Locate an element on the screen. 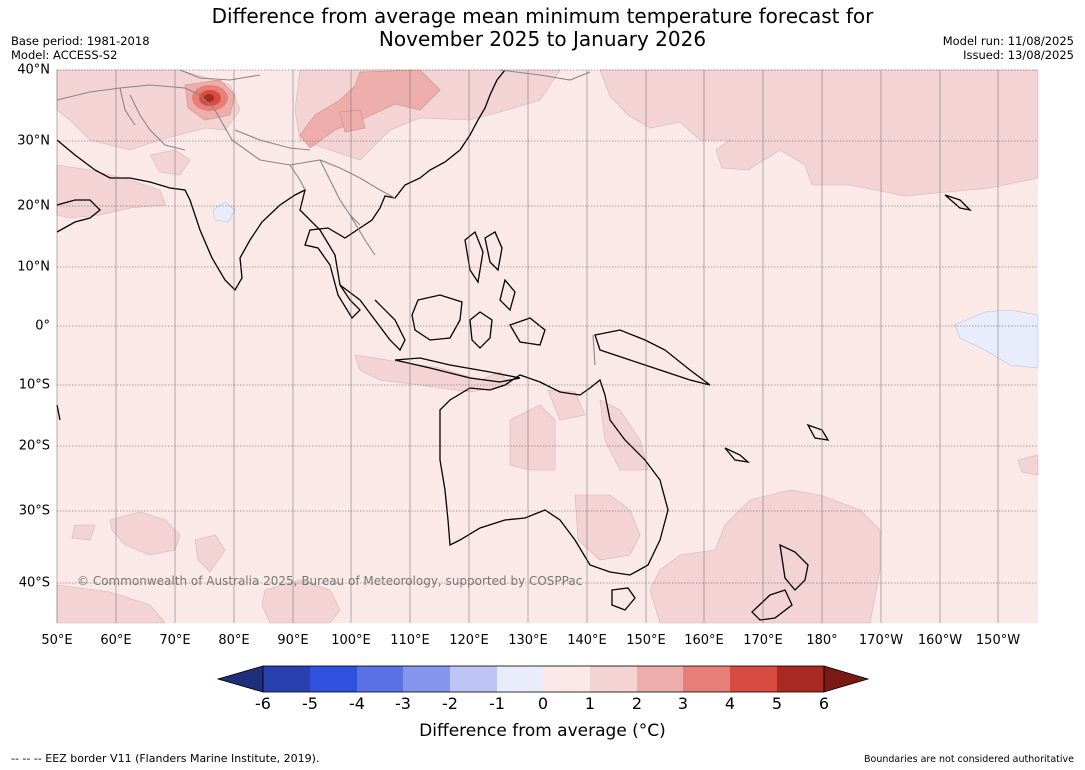 Image resolution: width=1085 pixels, height=770 pixels. lon-label: 130°E is located at coordinates (528, 640).